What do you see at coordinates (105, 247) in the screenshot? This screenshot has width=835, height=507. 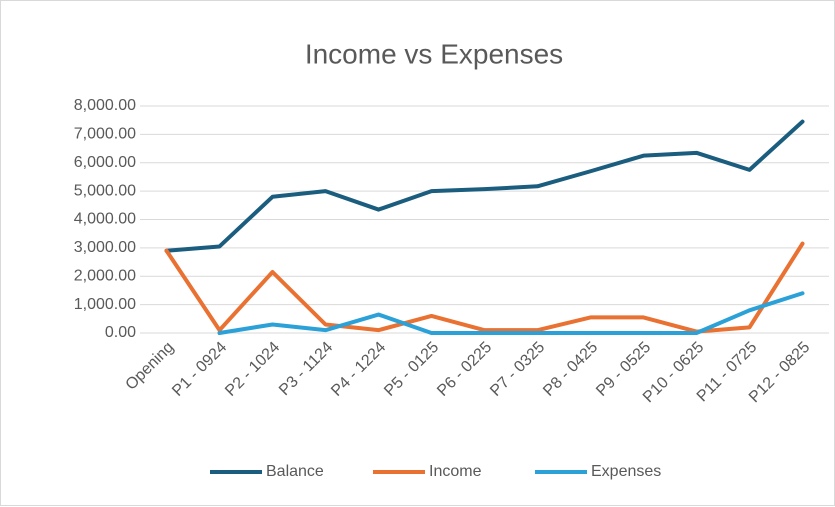 I see `y-tick-label: 3,000.00` at bounding box center [105, 247].